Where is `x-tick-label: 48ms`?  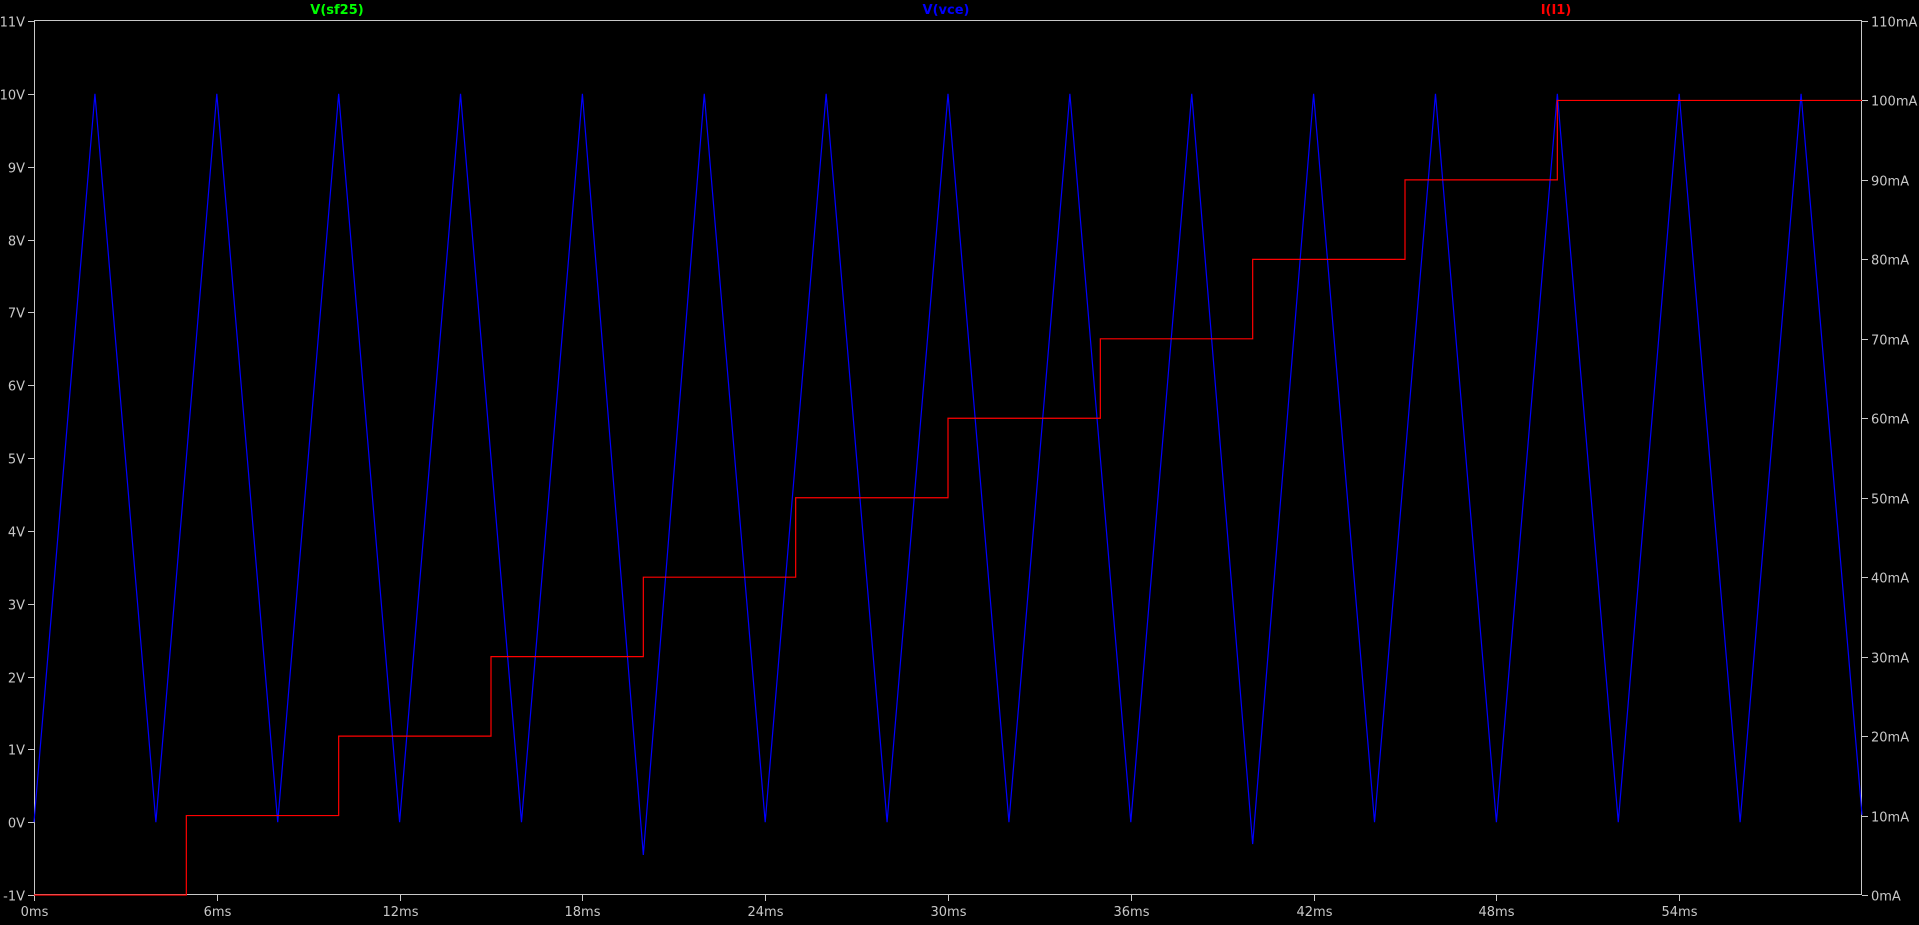 x-tick-label: 48ms is located at coordinates (1497, 912).